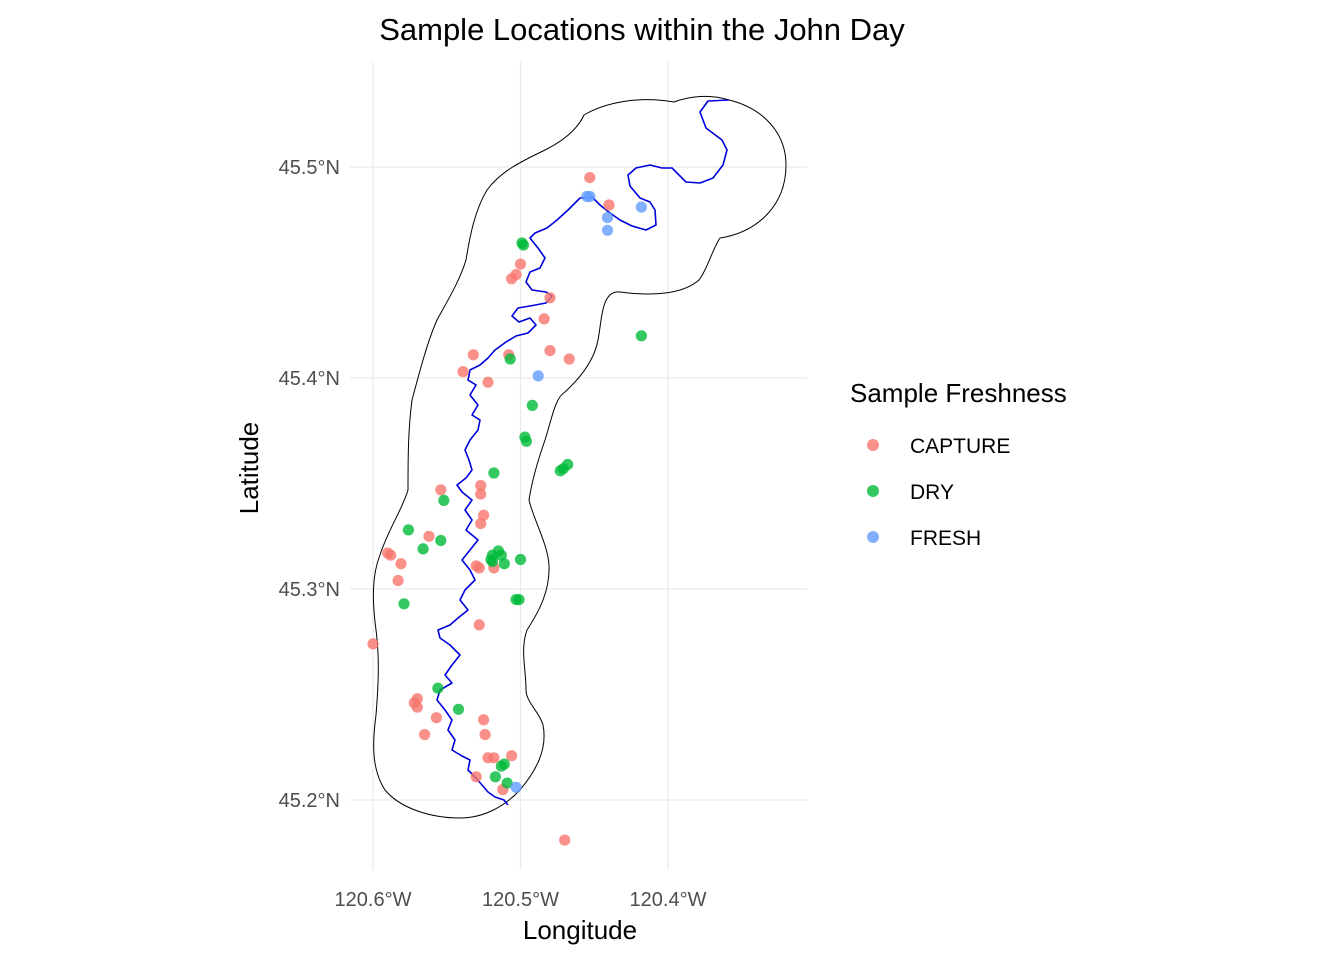 Image resolution: width=1344 pixels, height=960 pixels. I want to click on legend-key-fresh, so click(873, 537).